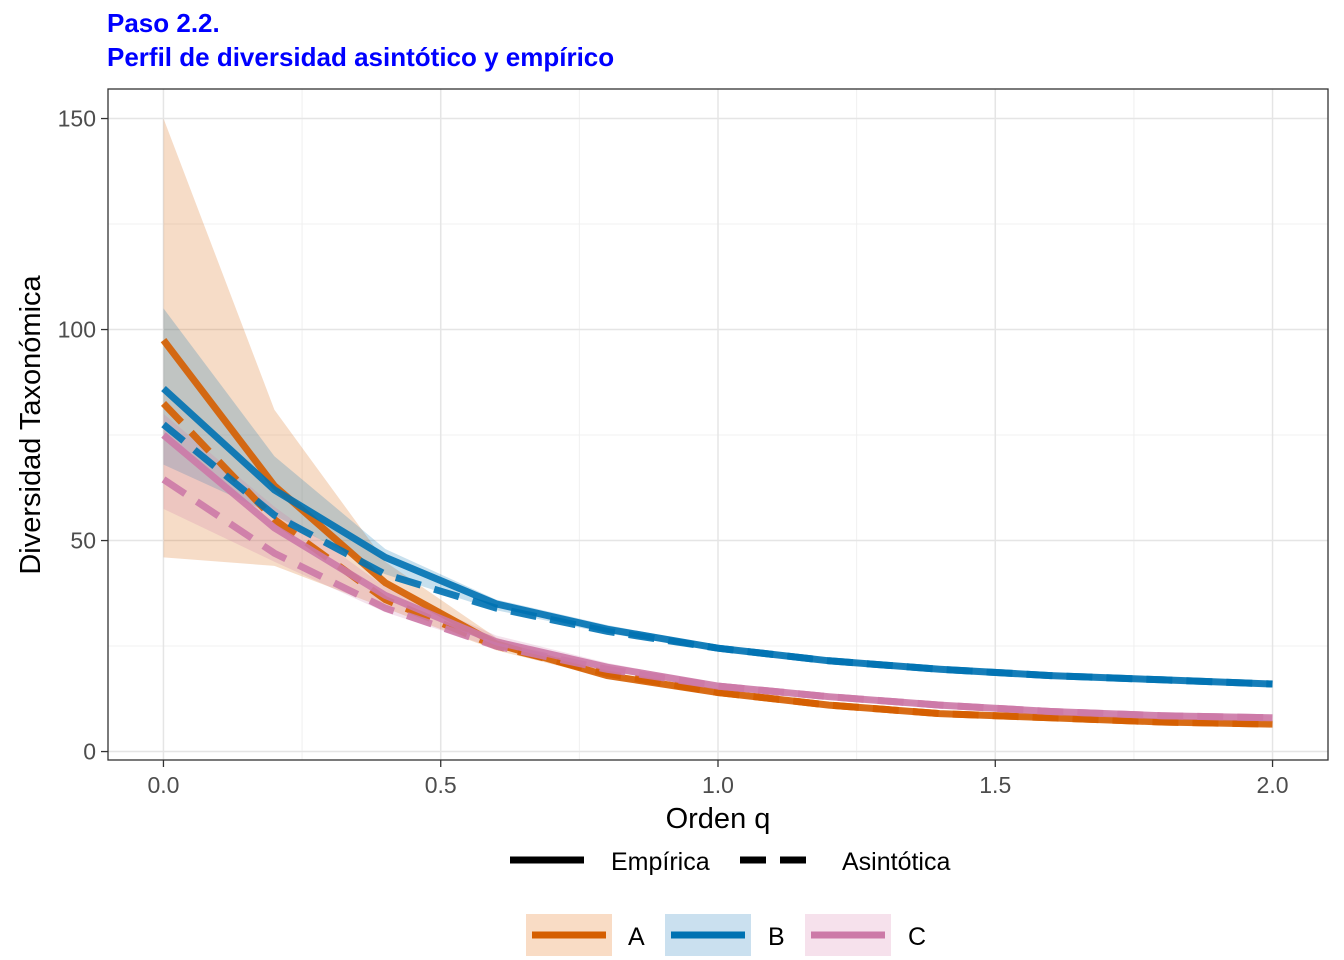  Describe the element at coordinates (77, 119) in the screenshot. I see `y-tick-label: 150` at that location.